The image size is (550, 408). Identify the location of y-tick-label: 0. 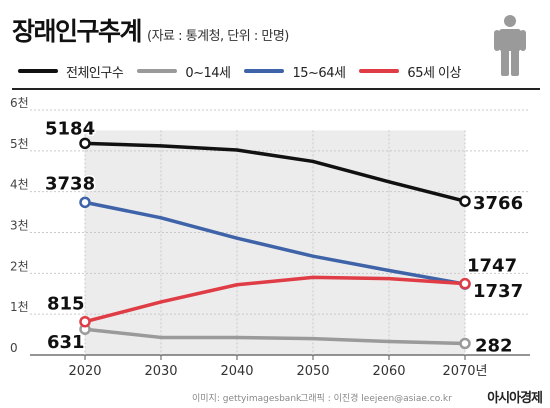
(14, 348).